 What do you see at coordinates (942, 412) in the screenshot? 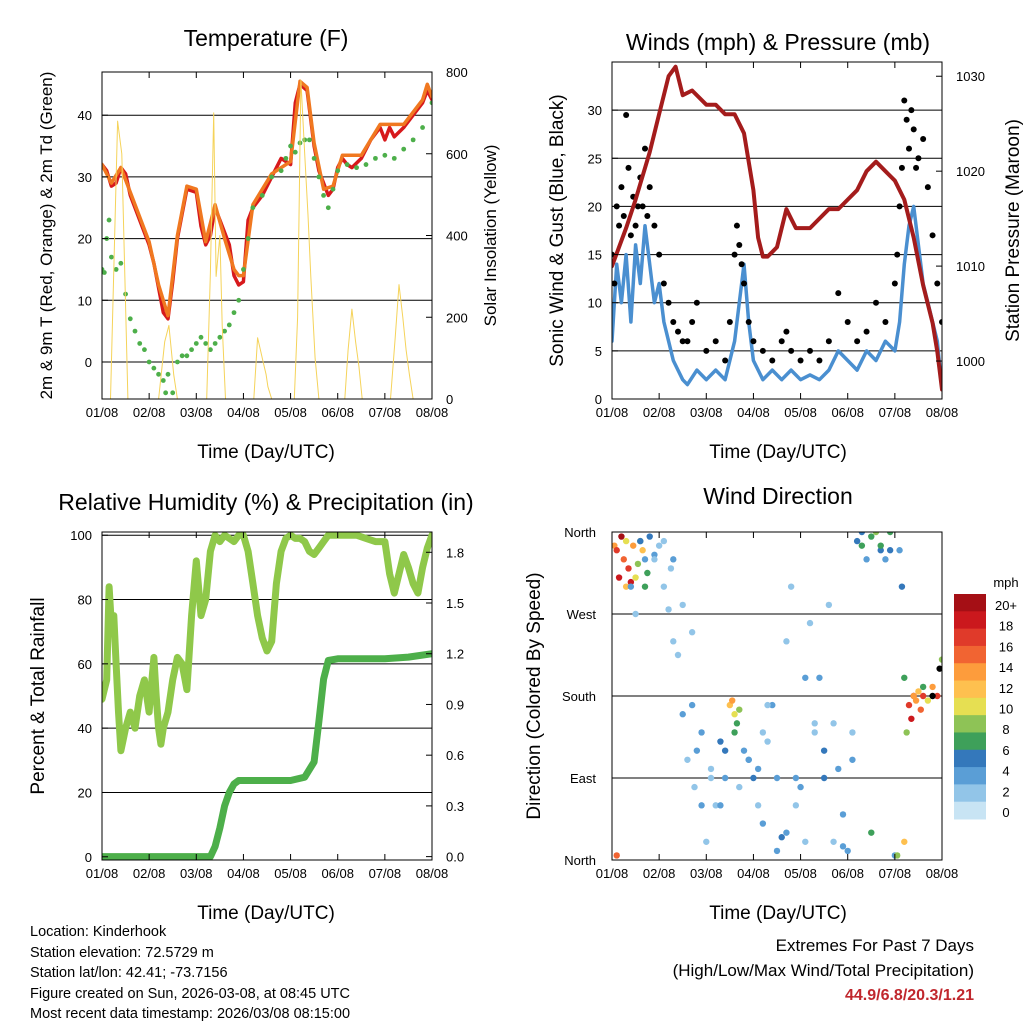
I see `winds-xtick-label: 08/08` at bounding box center [942, 412].